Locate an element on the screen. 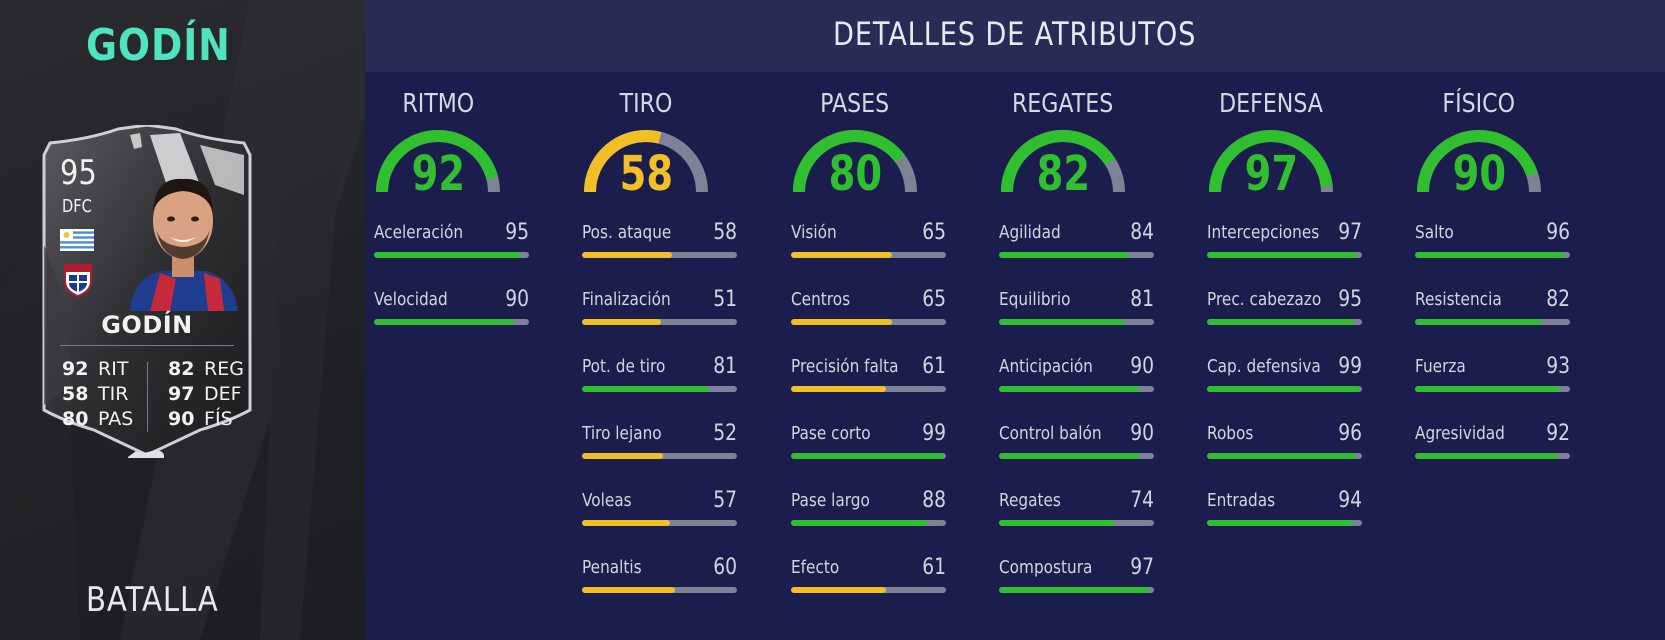 The height and width of the screenshot is (640, 1665). attribute-label: Pase largo is located at coordinates (837, 500).